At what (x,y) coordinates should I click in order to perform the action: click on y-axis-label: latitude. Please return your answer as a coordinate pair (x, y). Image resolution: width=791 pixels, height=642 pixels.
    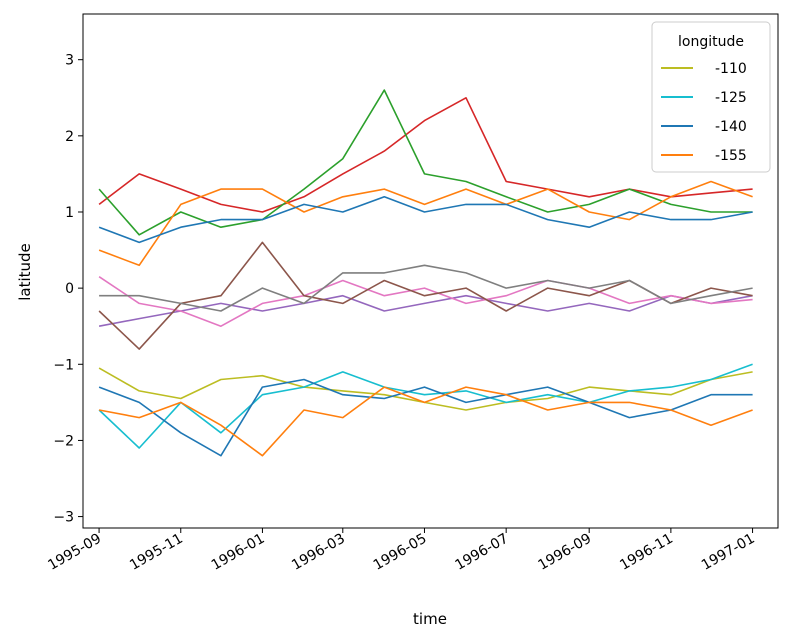
    Looking at the image, I should click on (25, 272).